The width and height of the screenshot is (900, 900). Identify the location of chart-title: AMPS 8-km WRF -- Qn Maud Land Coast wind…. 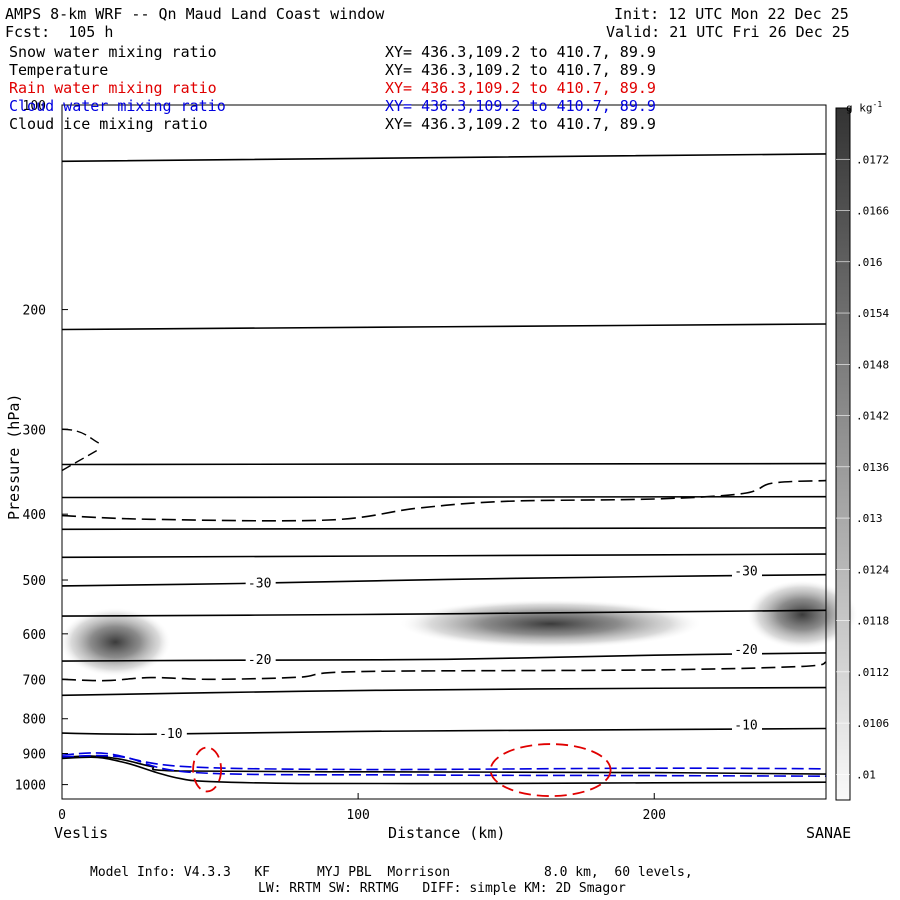
(195, 14).